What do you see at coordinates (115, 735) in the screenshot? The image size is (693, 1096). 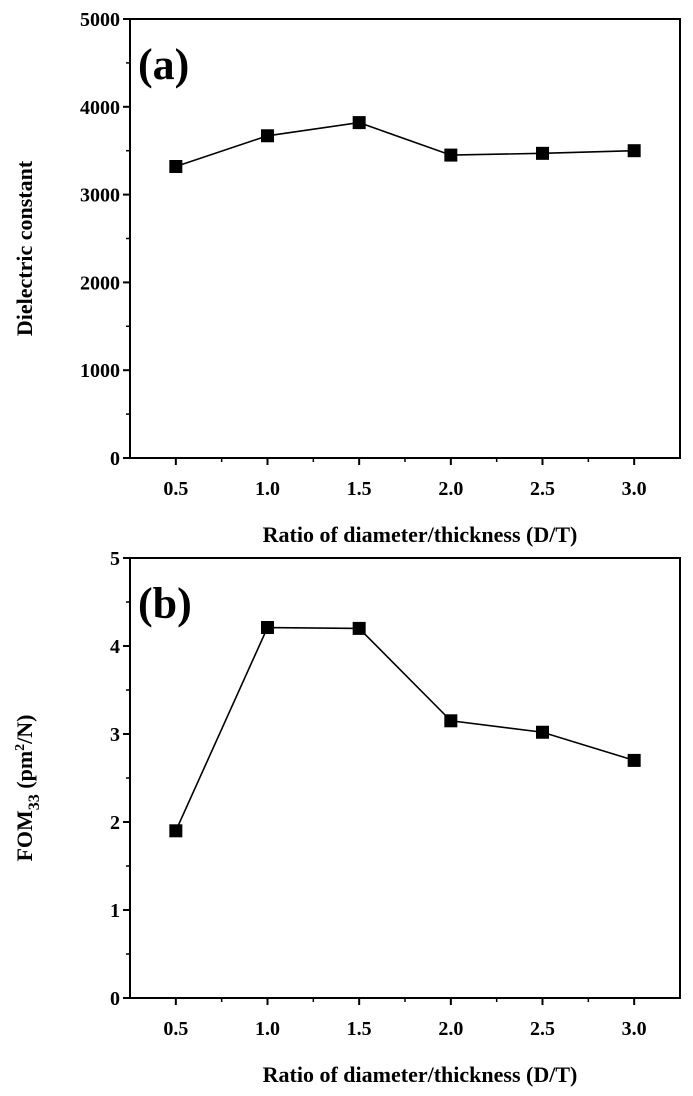 I see `y-tick-label: 3` at bounding box center [115, 735].